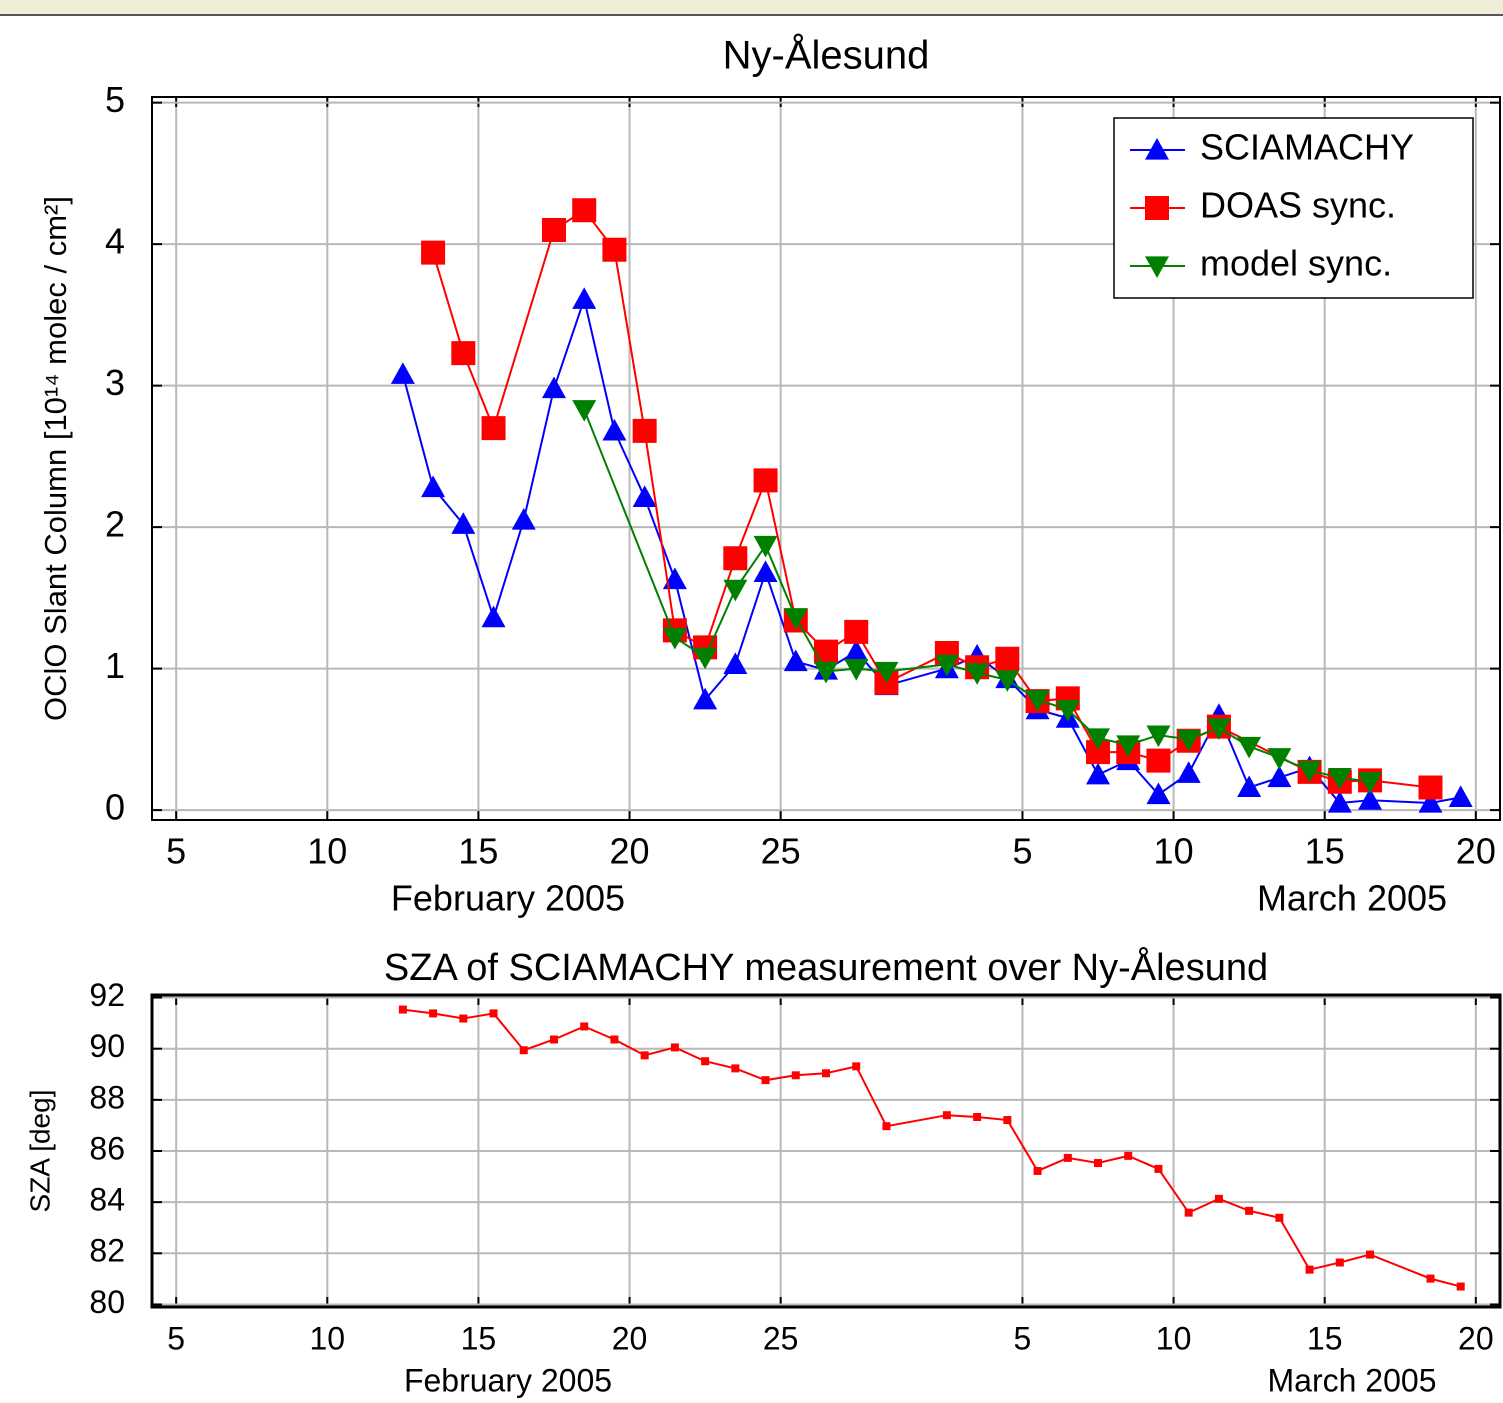  I want to click on y-tick-label: 92, so click(107, 995).